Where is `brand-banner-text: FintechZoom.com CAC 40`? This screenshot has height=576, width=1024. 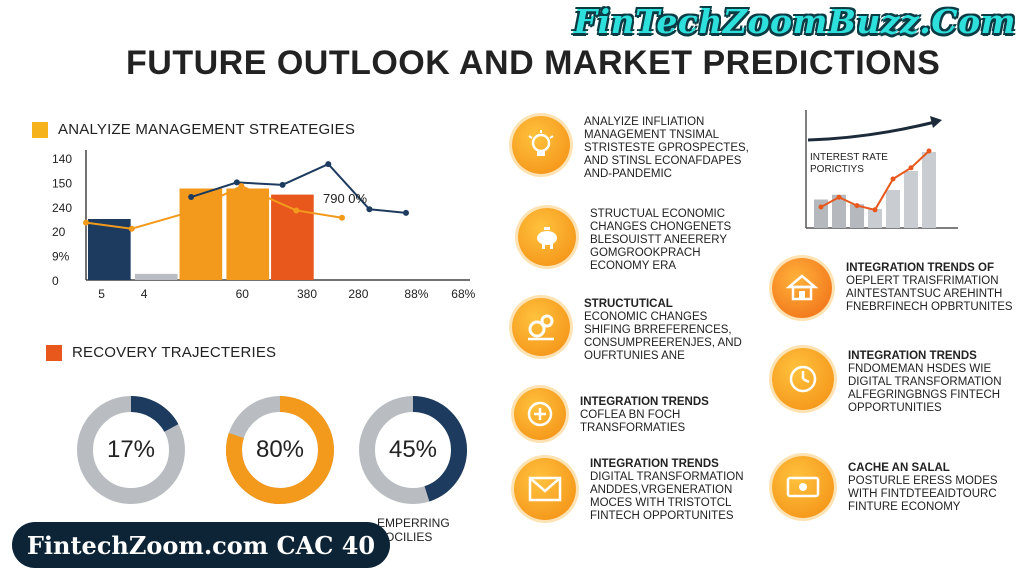
brand-banner-text: FintechZoom.com CAC 40 is located at coordinates (201, 545).